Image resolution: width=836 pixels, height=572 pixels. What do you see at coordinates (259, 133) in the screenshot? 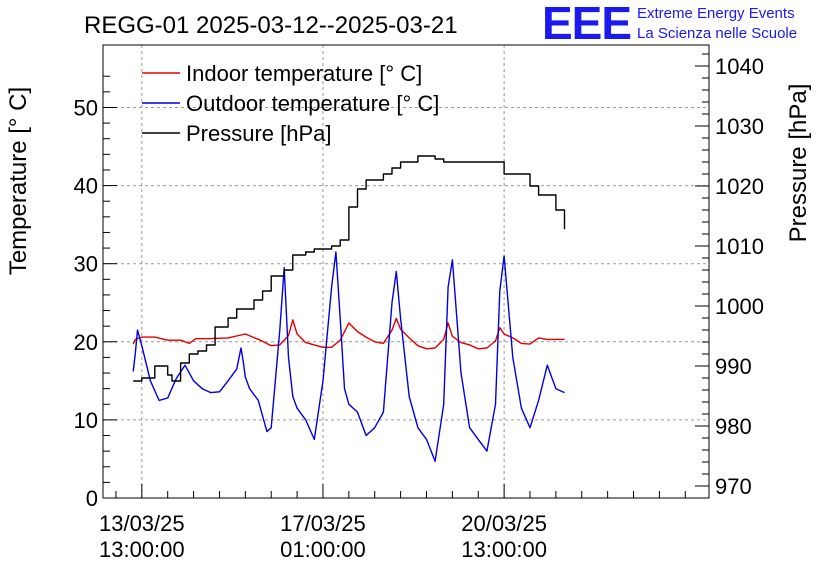
I see `legend-label-pressure: Pressure [hPa]` at bounding box center [259, 133].